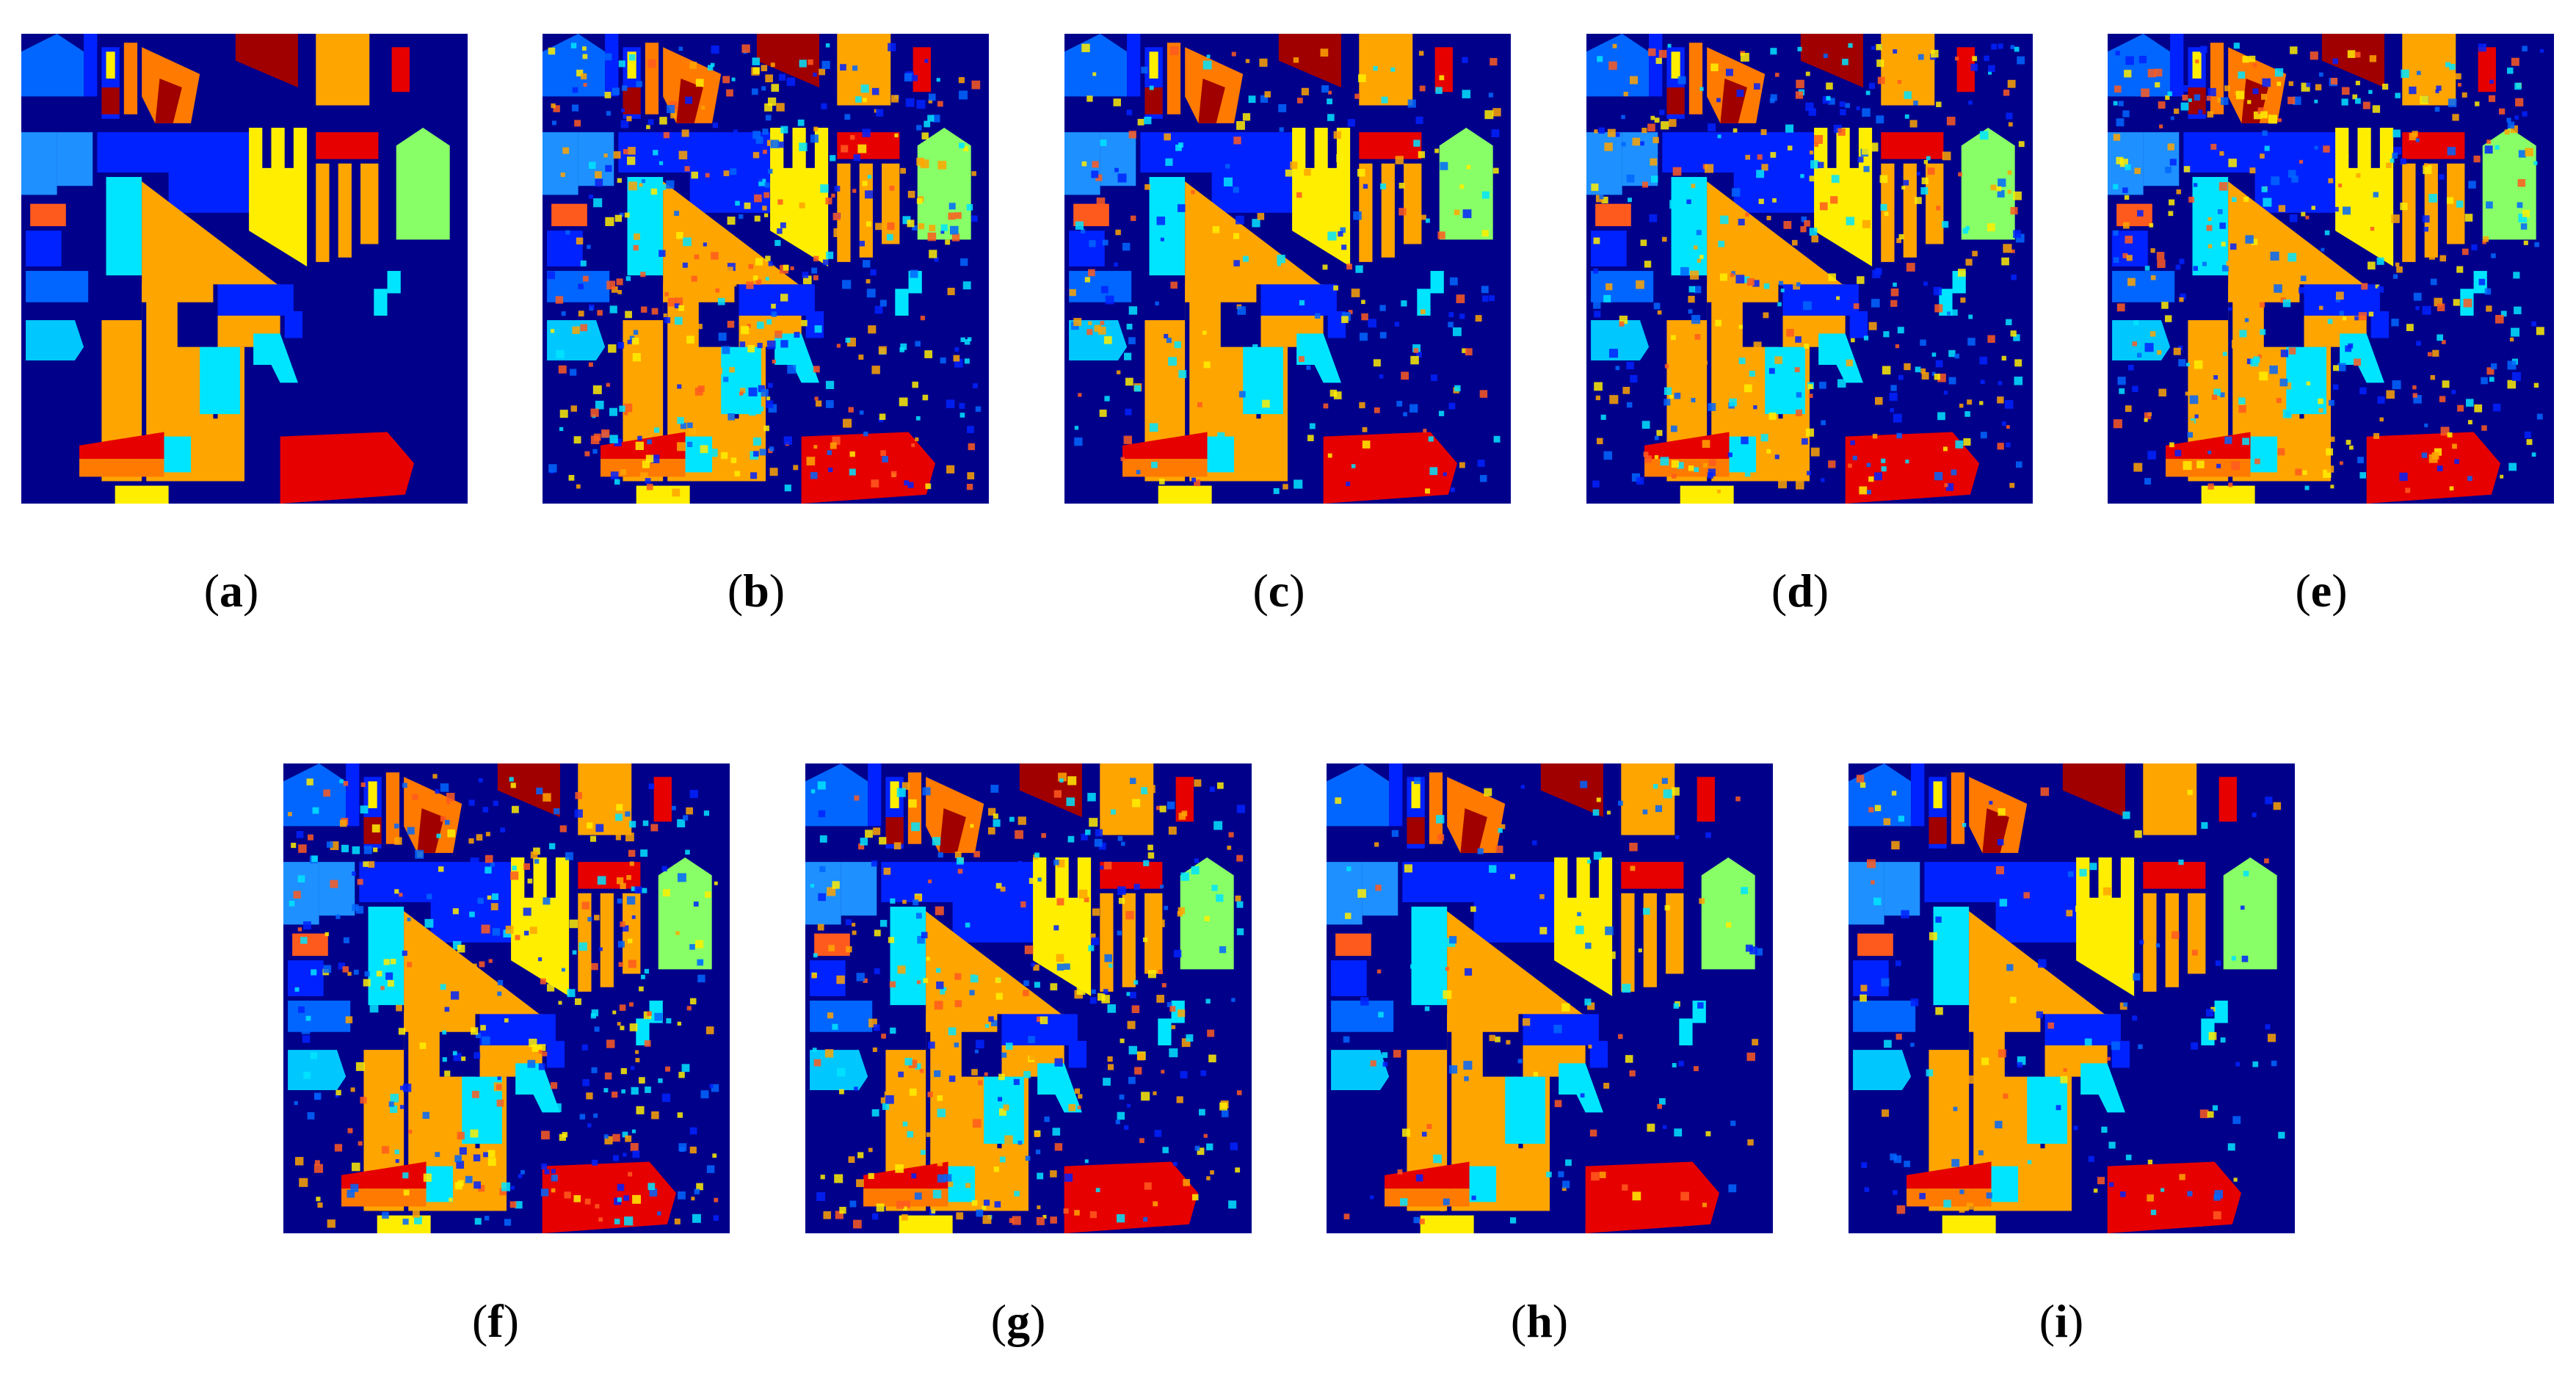  I want to click on caption-g: (g), so click(1018, 1321).